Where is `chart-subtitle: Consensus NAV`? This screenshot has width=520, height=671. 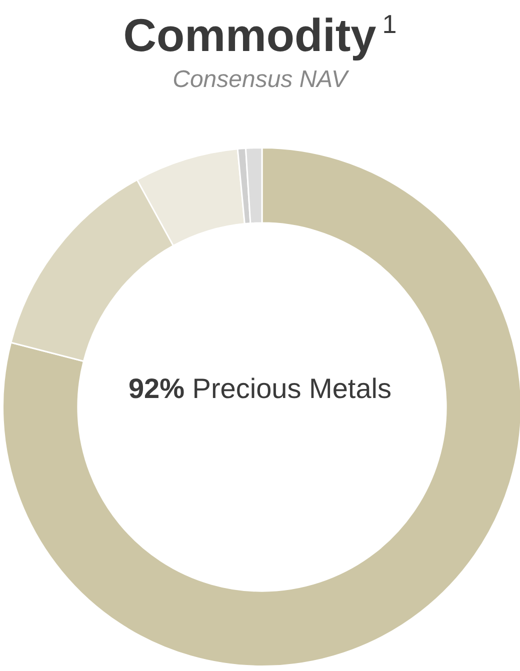
chart-subtitle: Consensus NAV is located at coordinates (261, 80).